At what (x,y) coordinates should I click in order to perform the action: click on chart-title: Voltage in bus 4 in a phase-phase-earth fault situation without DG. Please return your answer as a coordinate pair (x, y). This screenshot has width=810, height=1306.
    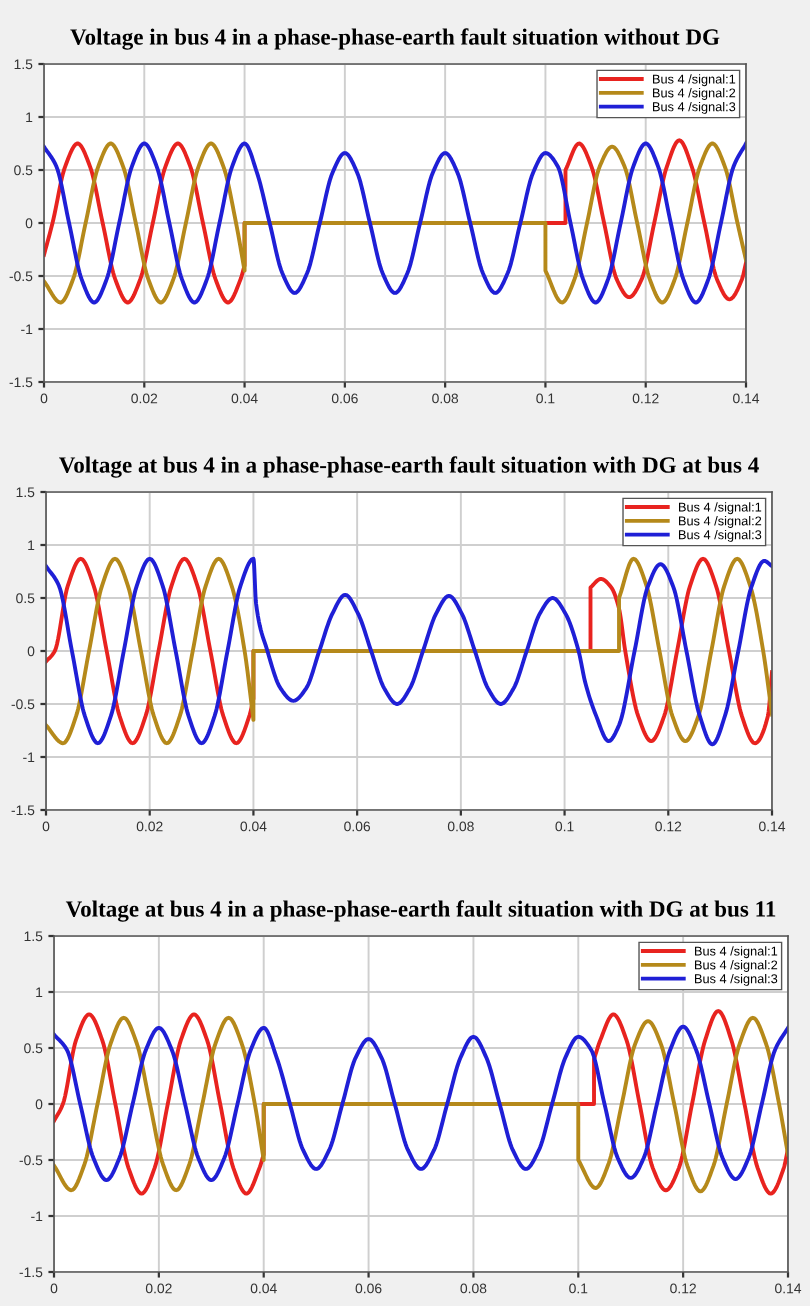
    Looking at the image, I should click on (395, 39).